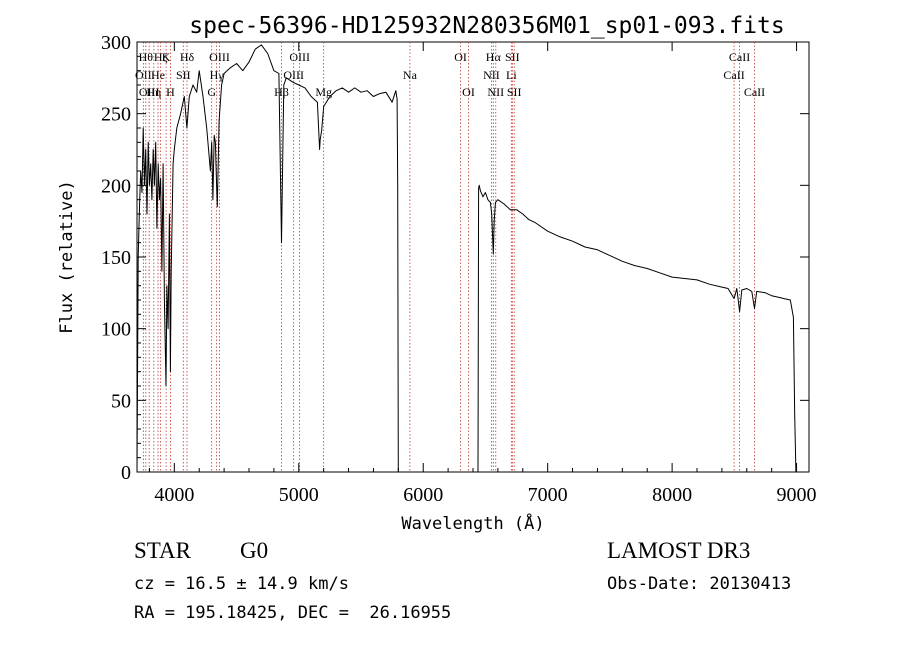  I want to click on y-tick-label: 200, so click(116, 186).